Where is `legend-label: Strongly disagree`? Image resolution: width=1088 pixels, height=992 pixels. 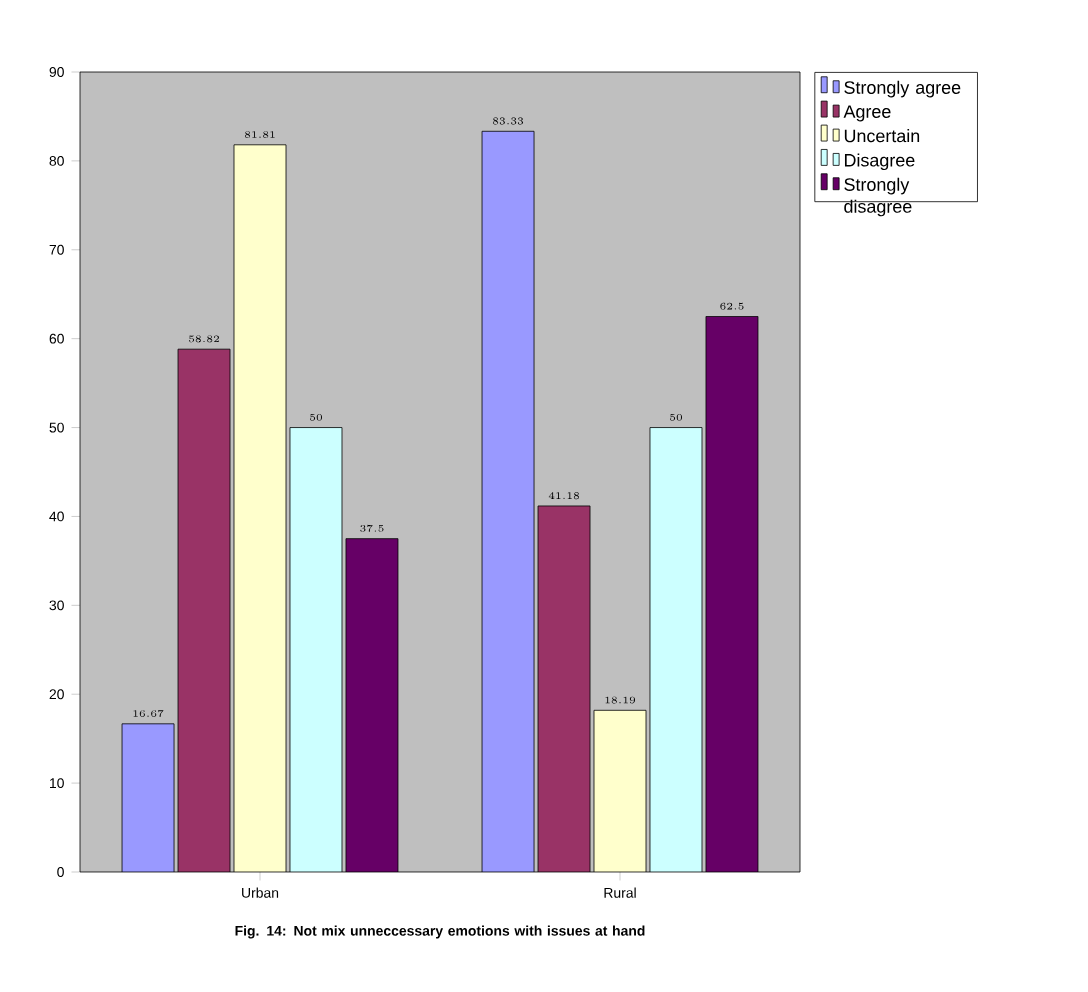
legend-label: Strongly disagree is located at coordinates (878, 197).